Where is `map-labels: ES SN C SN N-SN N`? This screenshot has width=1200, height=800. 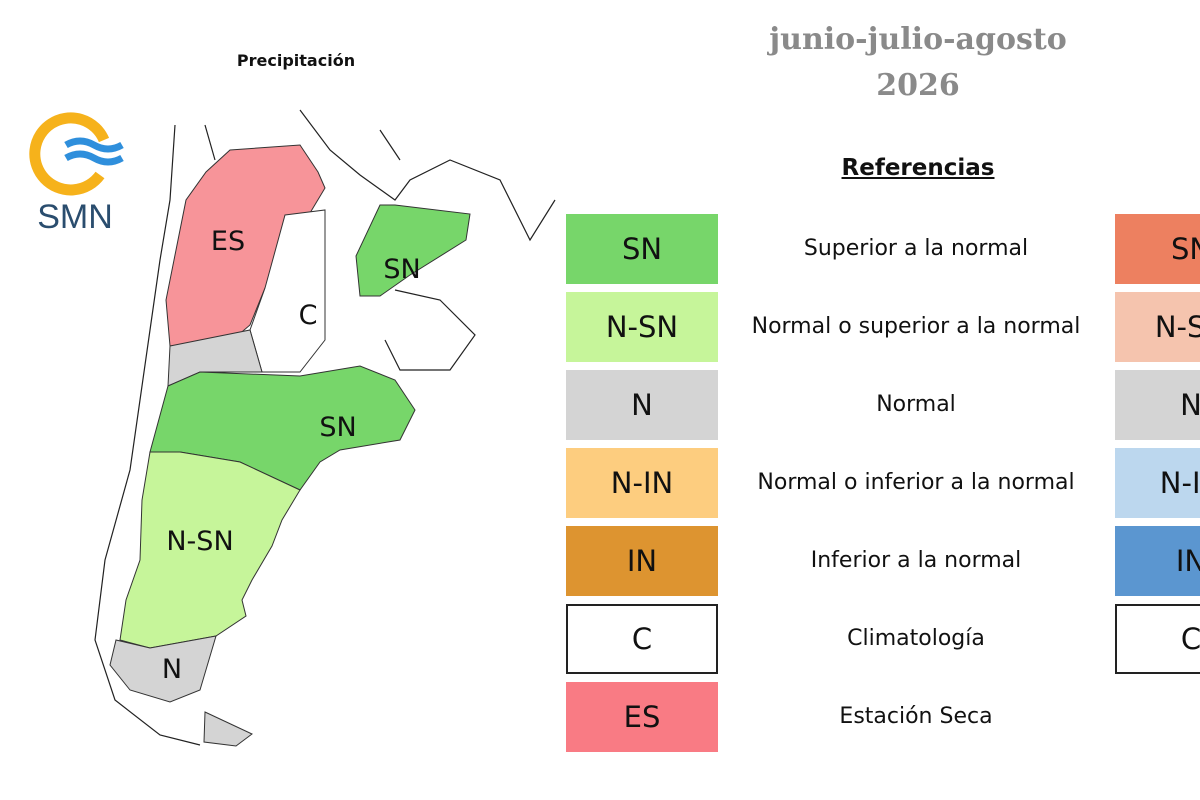 map-labels: ES SN C SN N-SN N is located at coordinates (291, 455).